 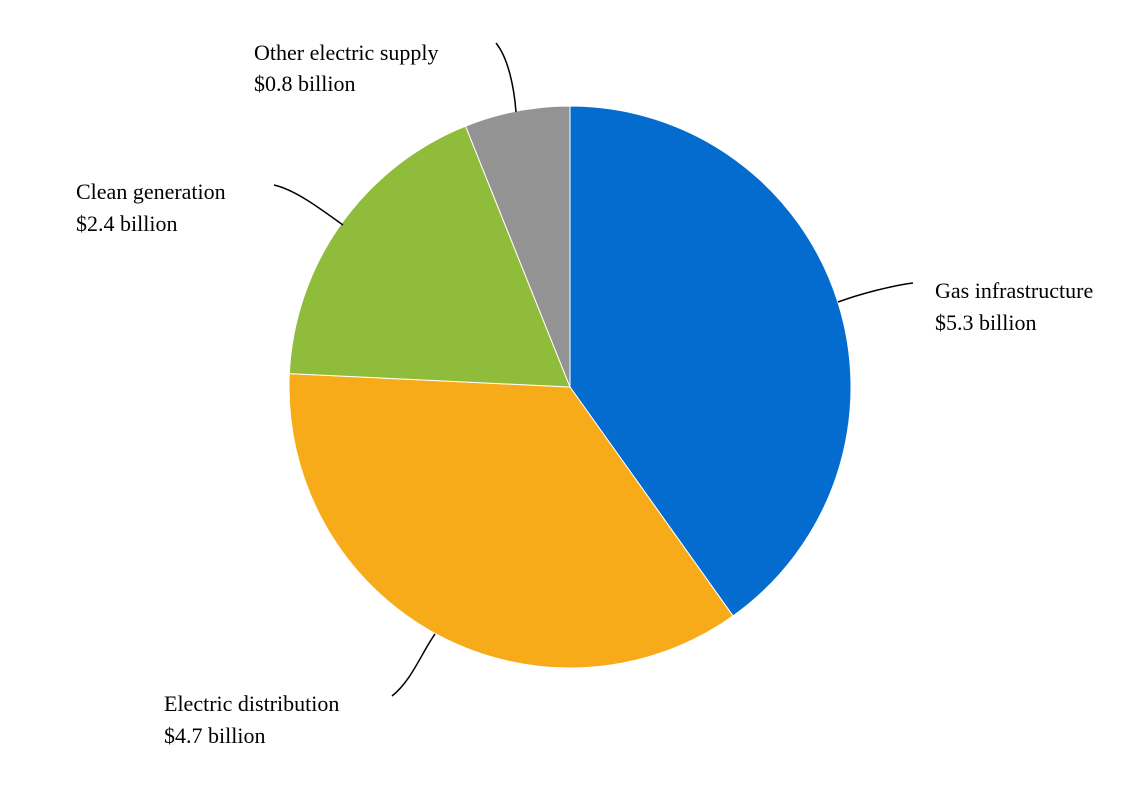 What do you see at coordinates (875, 292) in the screenshot?
I see `leader-line-gas-infrastructure` at bounding box center [875, 292].